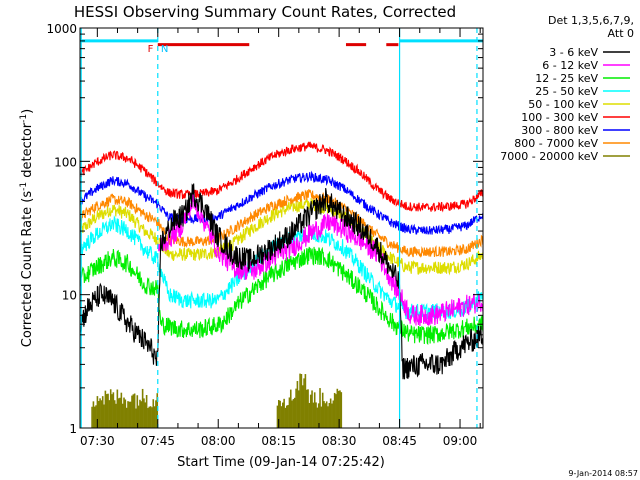 This screenshot has height=480, width=640. Describe the element at coordinates (556, 143) in the screenshot. I see `legend-label: 800 - 7000 keV` at that location.